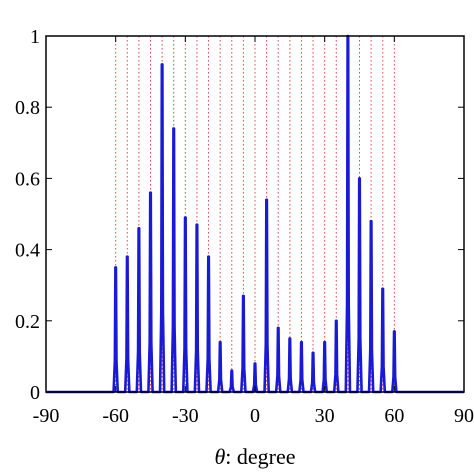 This screenshot has height=474, width=474. What do you see at coordinates (260, 456) in the screenshot?
I see `x-axis-unit: : degree` at bounding box center [260, 456].